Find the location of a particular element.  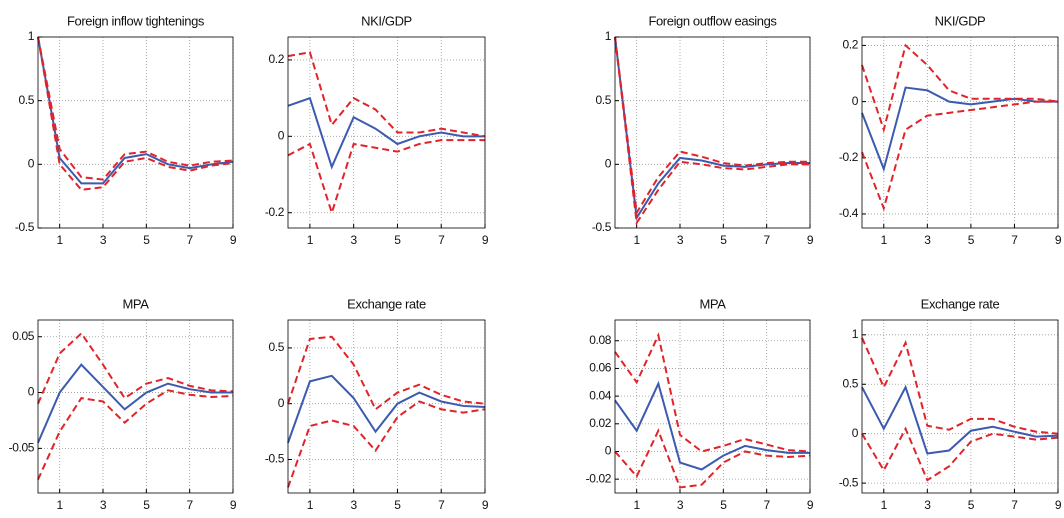

chart-title: Foreign outflow easings is located at coordinates (712, 20).